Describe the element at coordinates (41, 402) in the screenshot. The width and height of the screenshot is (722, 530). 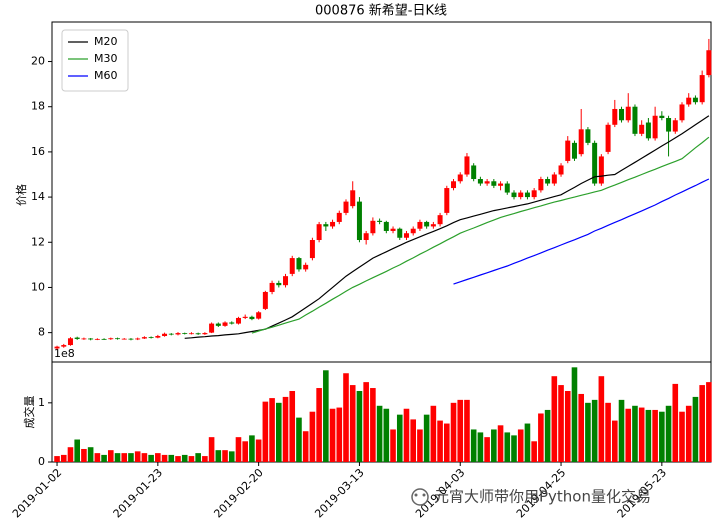
I see `y-tick-label: 1` at that location.